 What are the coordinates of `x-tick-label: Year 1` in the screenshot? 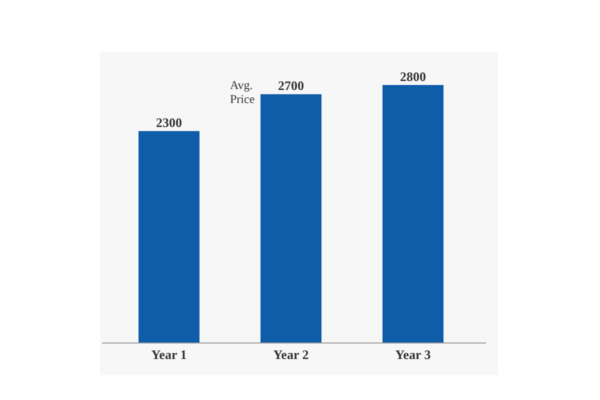 It's located at (169, 354).